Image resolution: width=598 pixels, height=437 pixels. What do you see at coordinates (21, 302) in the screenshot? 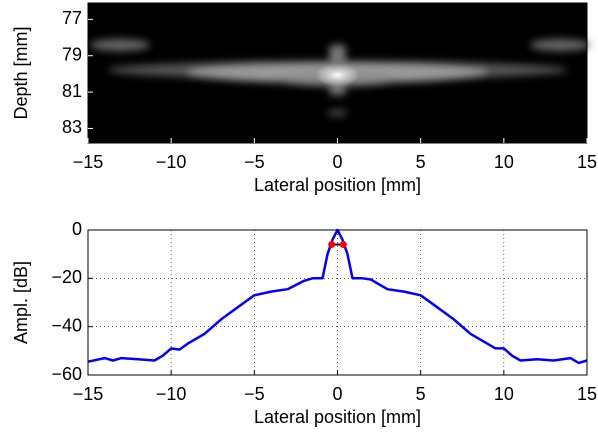
I see `y-axis-label: Ampl. [dB]` at bounding box center [21, 302].